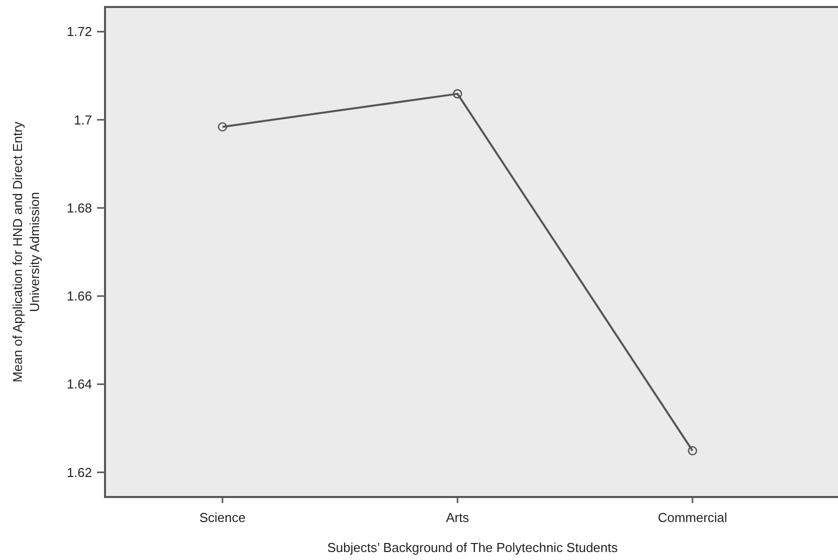 Image resolution: width=838 pixels, height=560 pixels. What do you see at coordinates (79, 384) in the screenshot?
I see `y-tick-label: 1.64` at bounding box center [79, 384].